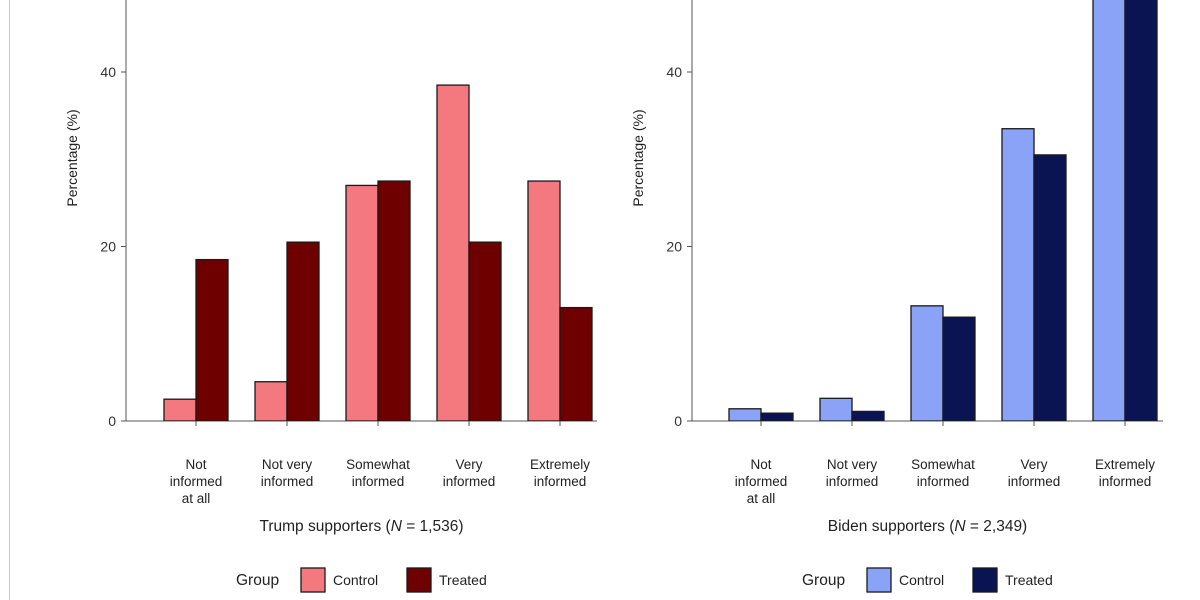  Describe the element at coordinates (433, 526) in the screenshot. I see `x-axis-title-suffix: = 1,536)` at that location.